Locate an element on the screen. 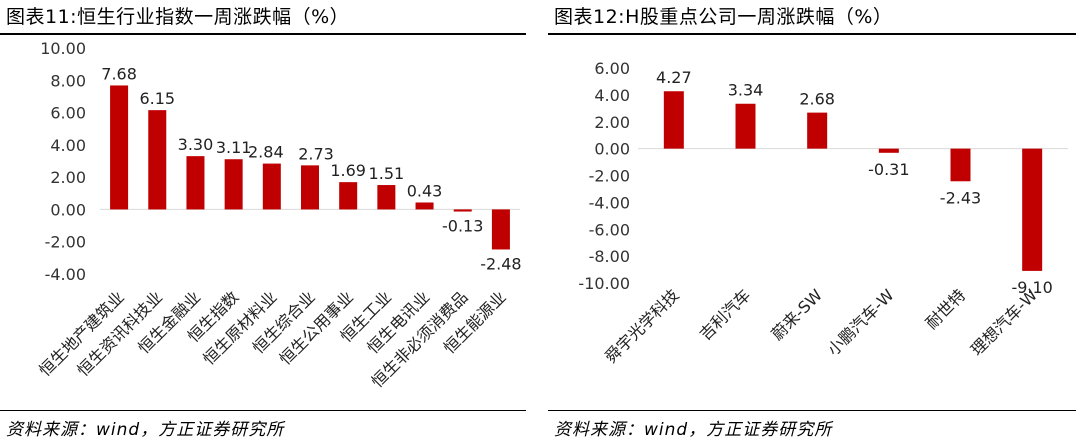 The image size is (1080, 446). x-tick-label: 吉利汽车 is located at coordinates (725, 314).